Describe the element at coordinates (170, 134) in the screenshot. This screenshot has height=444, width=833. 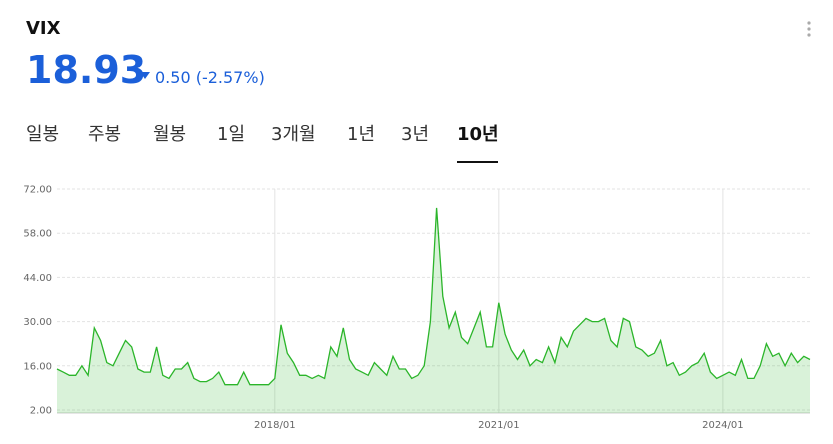
I see `tab: 월봉` at that location.